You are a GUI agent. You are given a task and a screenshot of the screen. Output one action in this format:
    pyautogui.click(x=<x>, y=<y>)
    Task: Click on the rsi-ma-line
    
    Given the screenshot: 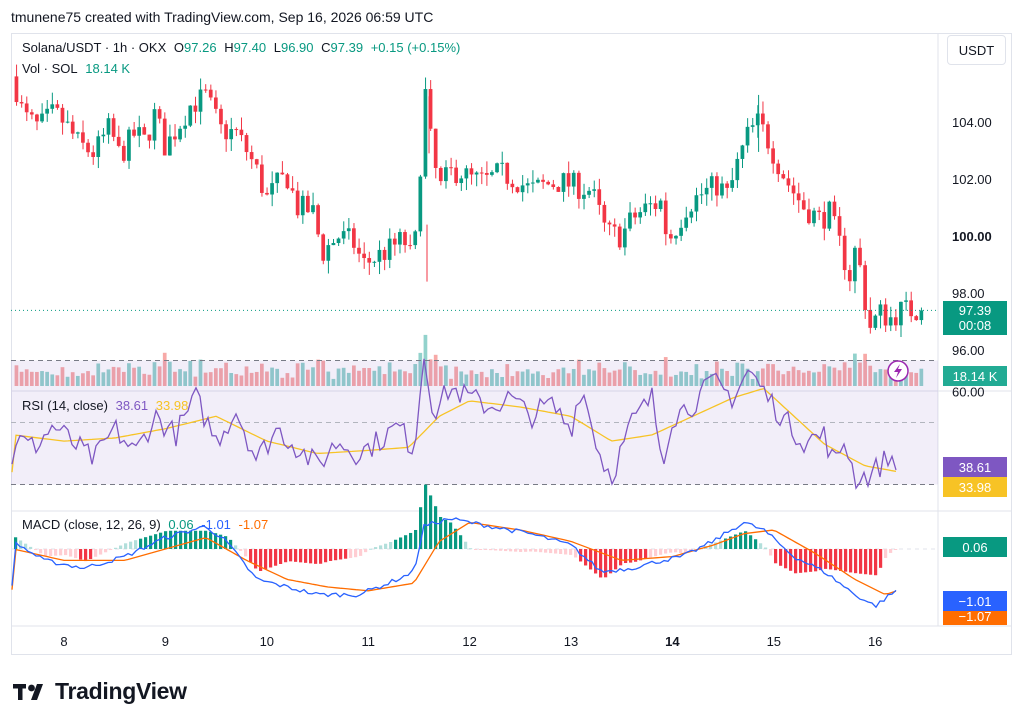 What is the action you would take?
    pyautogui.click(x=454, y=430)
    